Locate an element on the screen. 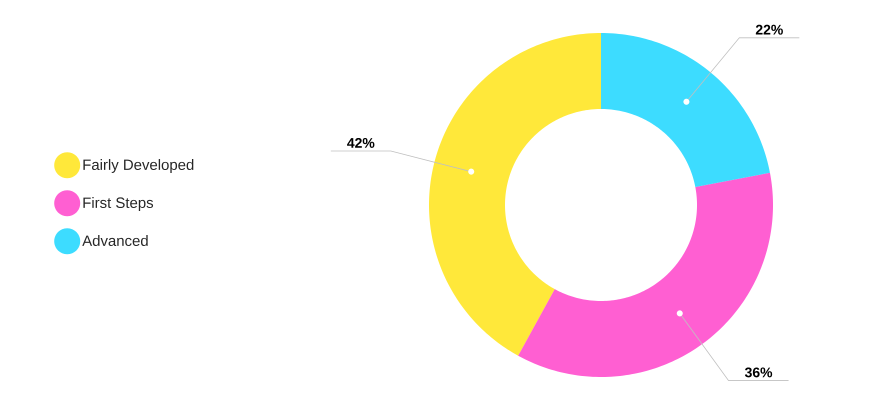 The width and height of the screenshot is (870, 410). legend-label: Fairly Developed is located at coordinates (138, 166).